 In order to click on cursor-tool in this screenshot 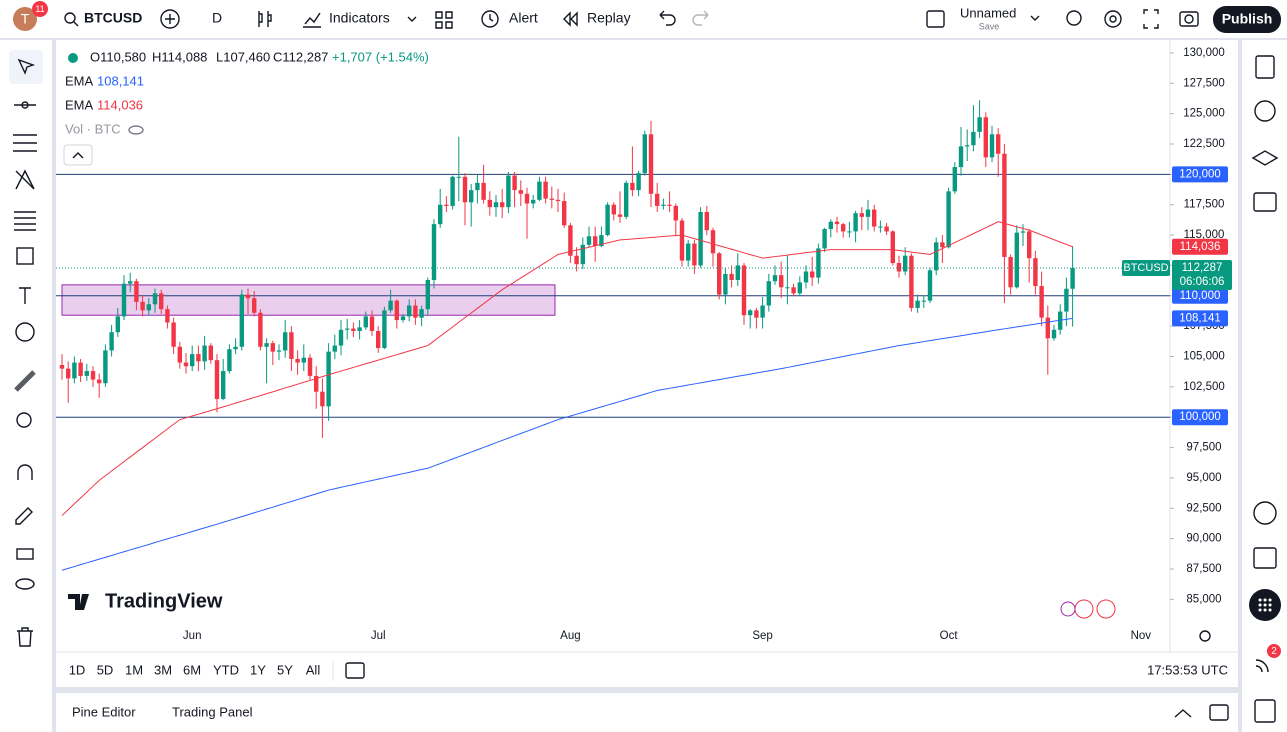, I will do `click(26, 66)`.